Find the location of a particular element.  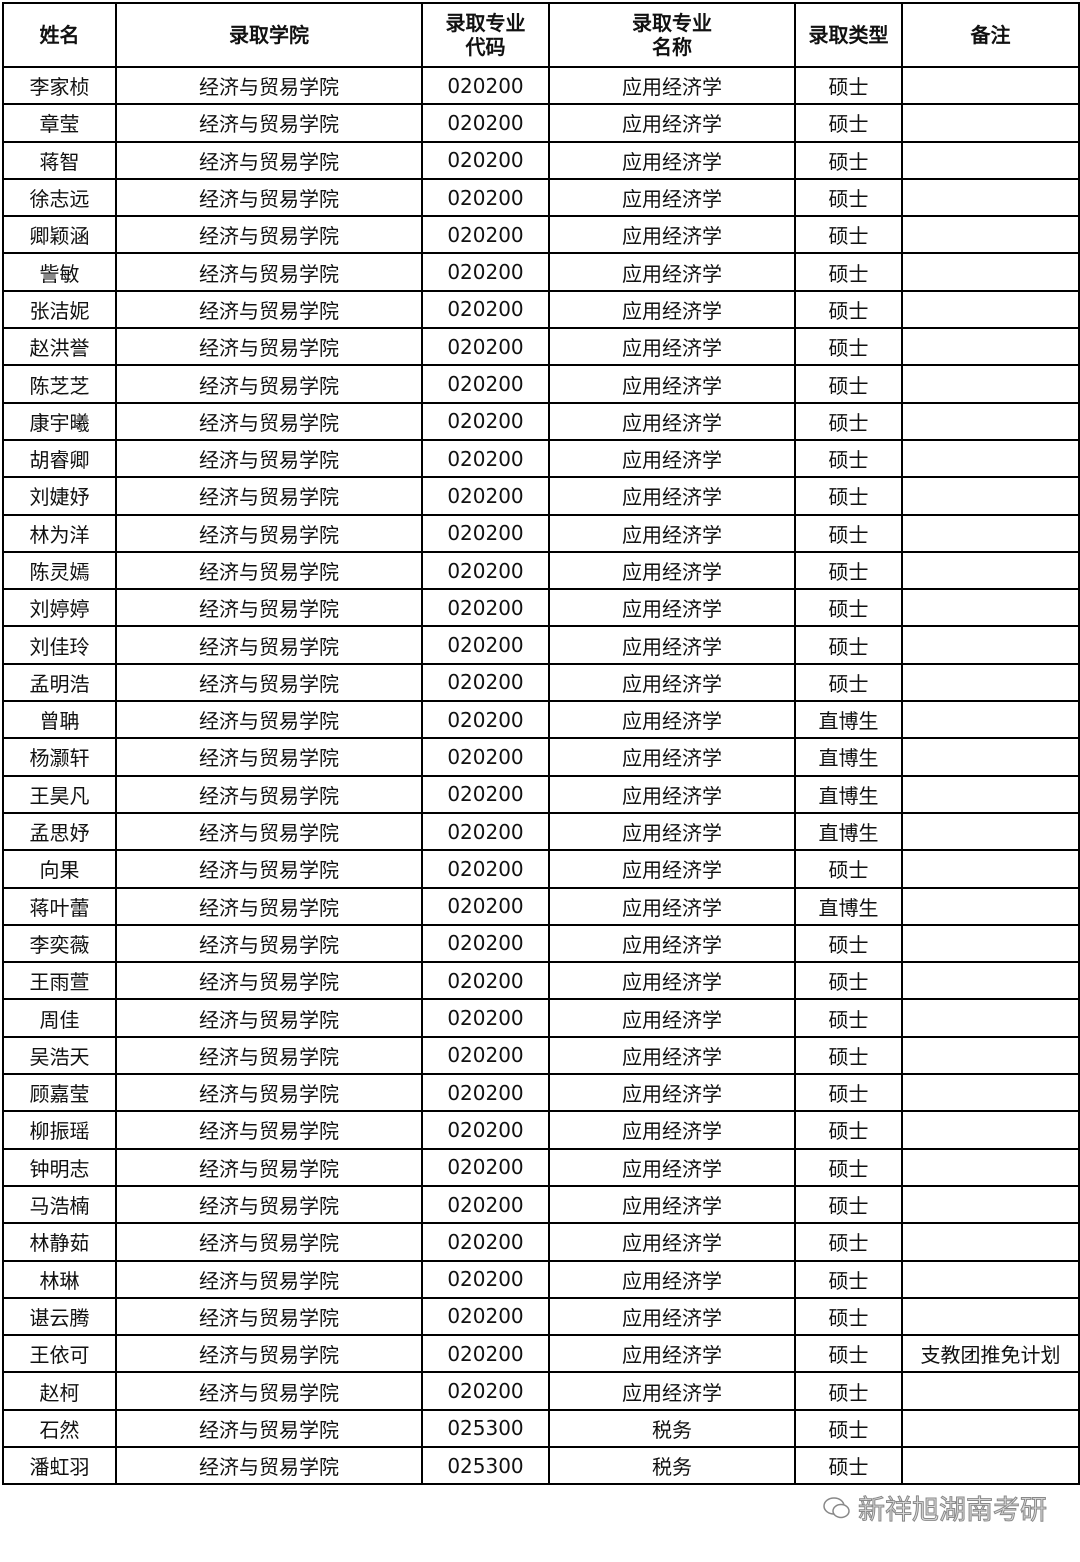

header-cell: 录取专业 名称 is located at coordinates (672, 35).